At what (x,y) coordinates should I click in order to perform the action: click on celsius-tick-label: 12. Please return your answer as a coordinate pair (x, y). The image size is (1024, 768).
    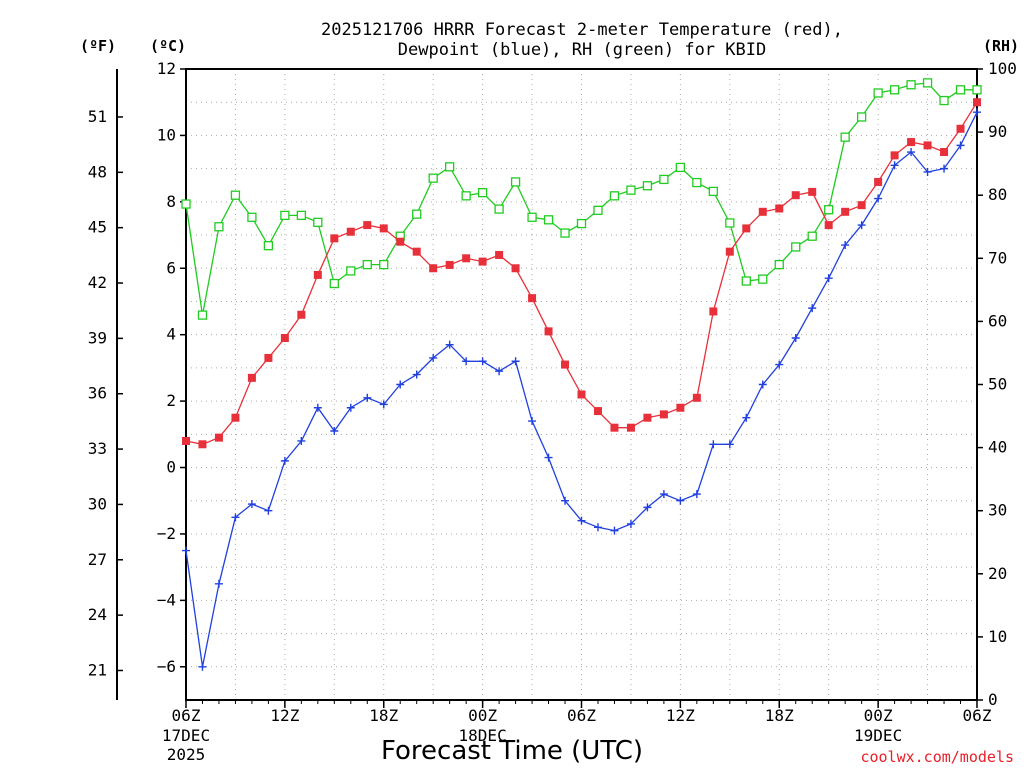
    Looking at the image, I should click on (166, 68).